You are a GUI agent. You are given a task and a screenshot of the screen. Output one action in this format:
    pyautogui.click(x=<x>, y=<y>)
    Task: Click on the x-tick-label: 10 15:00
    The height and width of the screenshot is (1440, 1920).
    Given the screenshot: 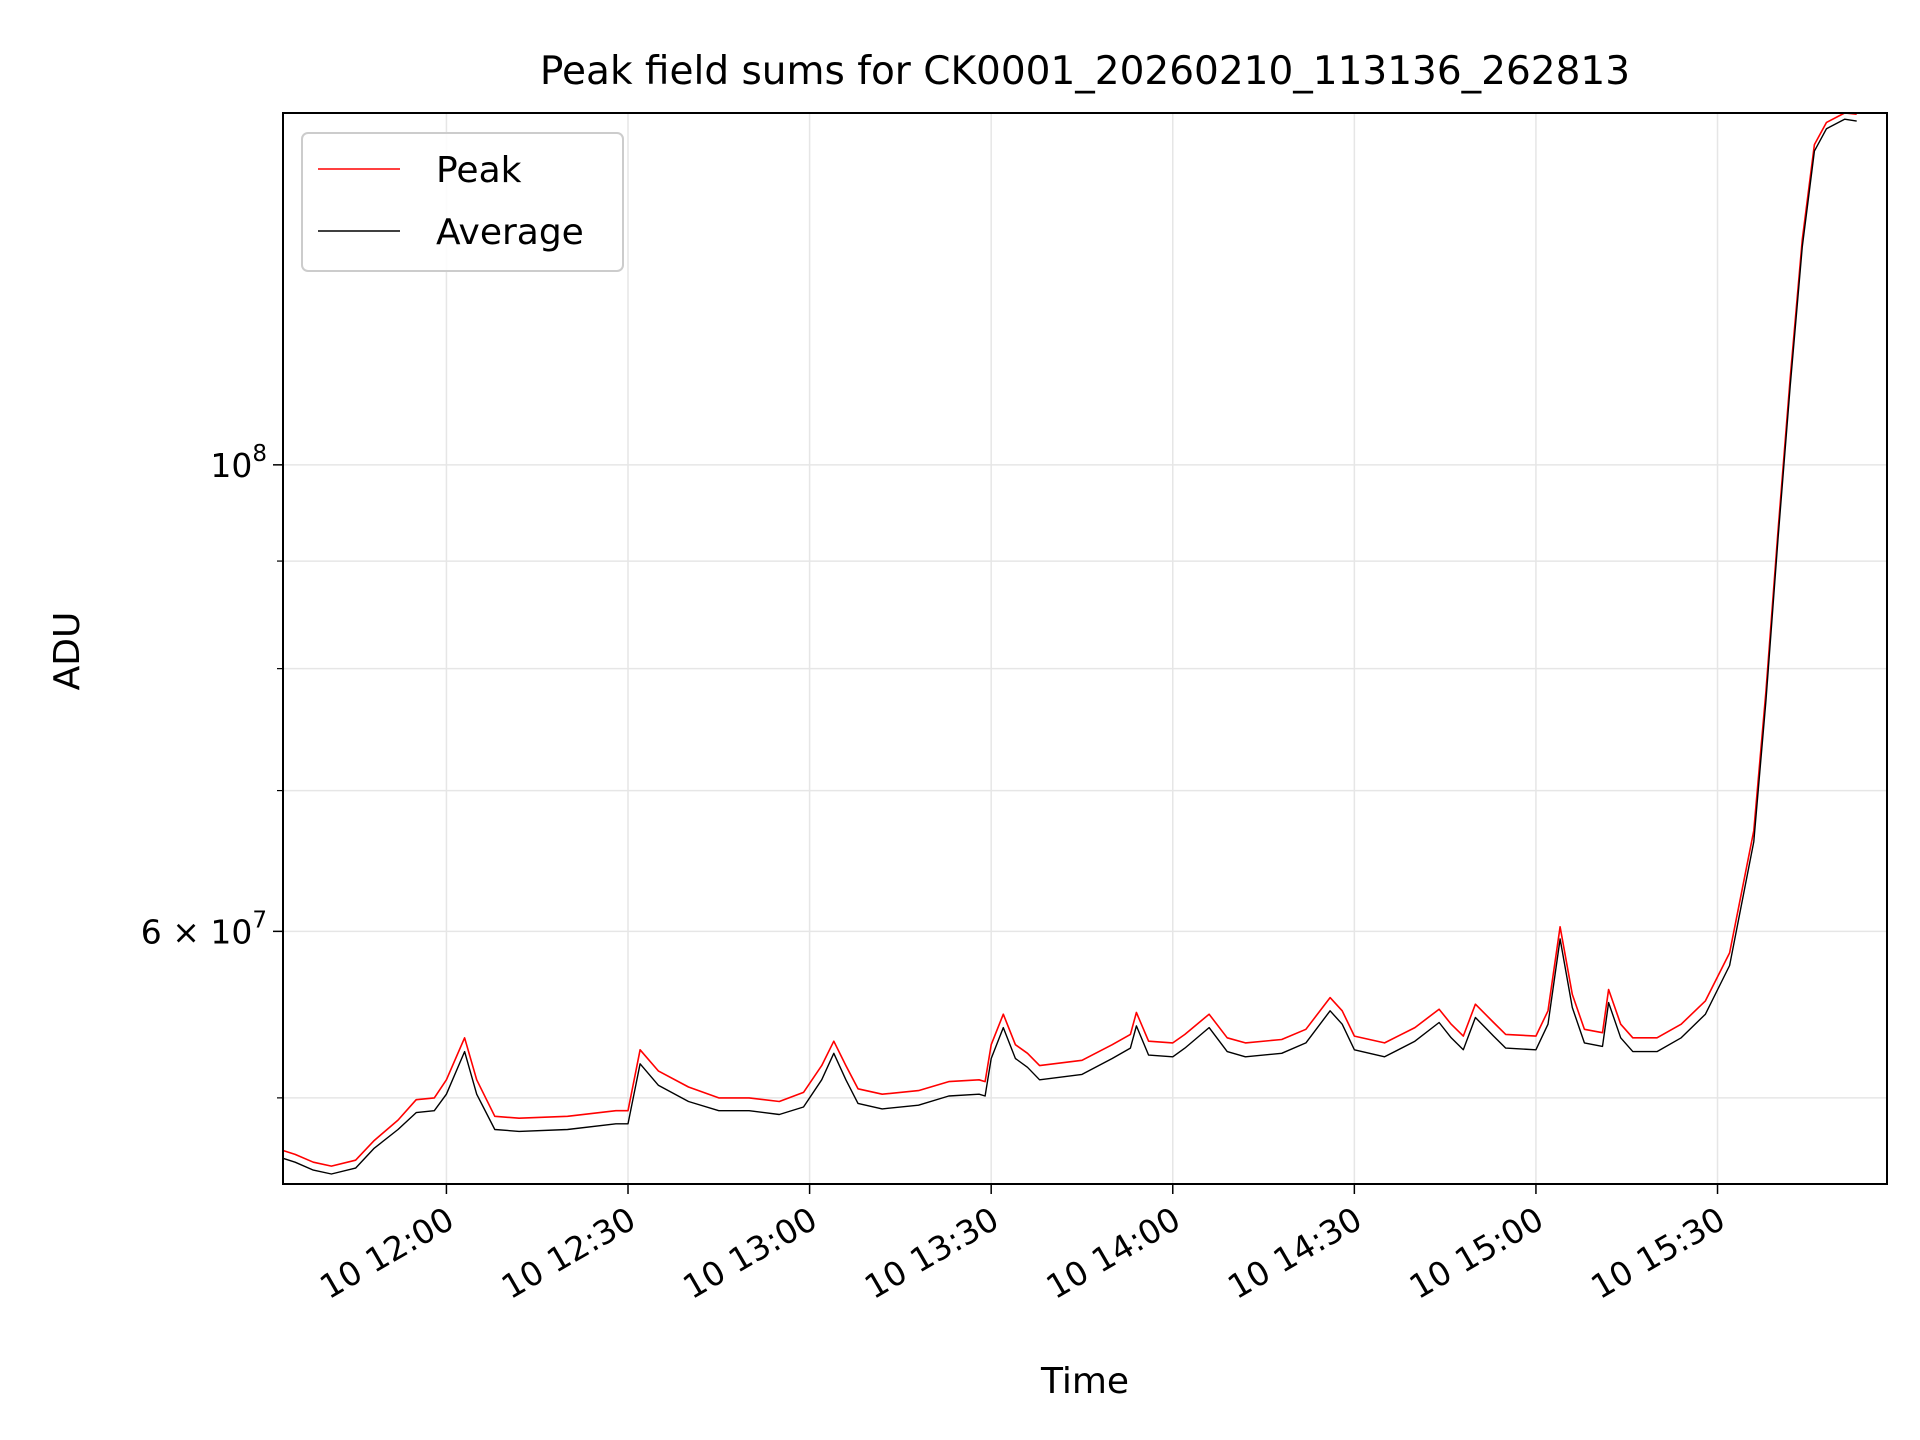 What is the action you would take?
    pyautogui.click(x=1476, y=1253)
    